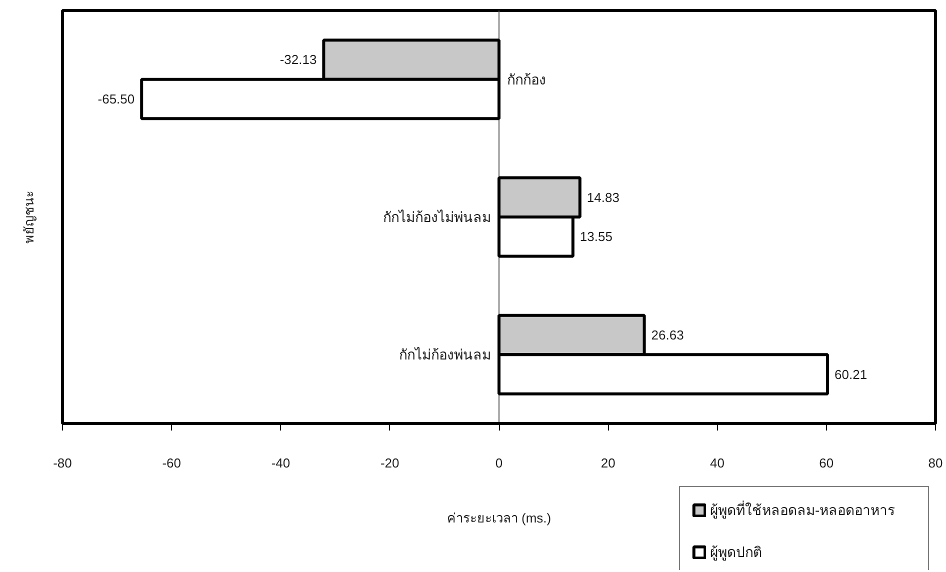 This screenshot has height=572, width=946. I want to click on x-tick-label: 60, so click(826, 463).